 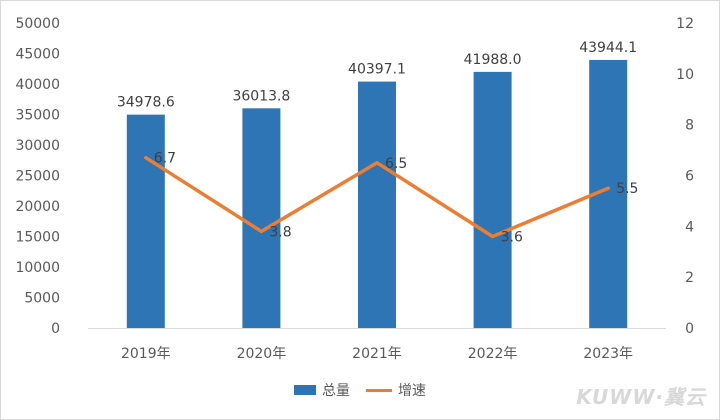 I want to click on bar-data-label: 36013.8, so click(x=261, y=96).